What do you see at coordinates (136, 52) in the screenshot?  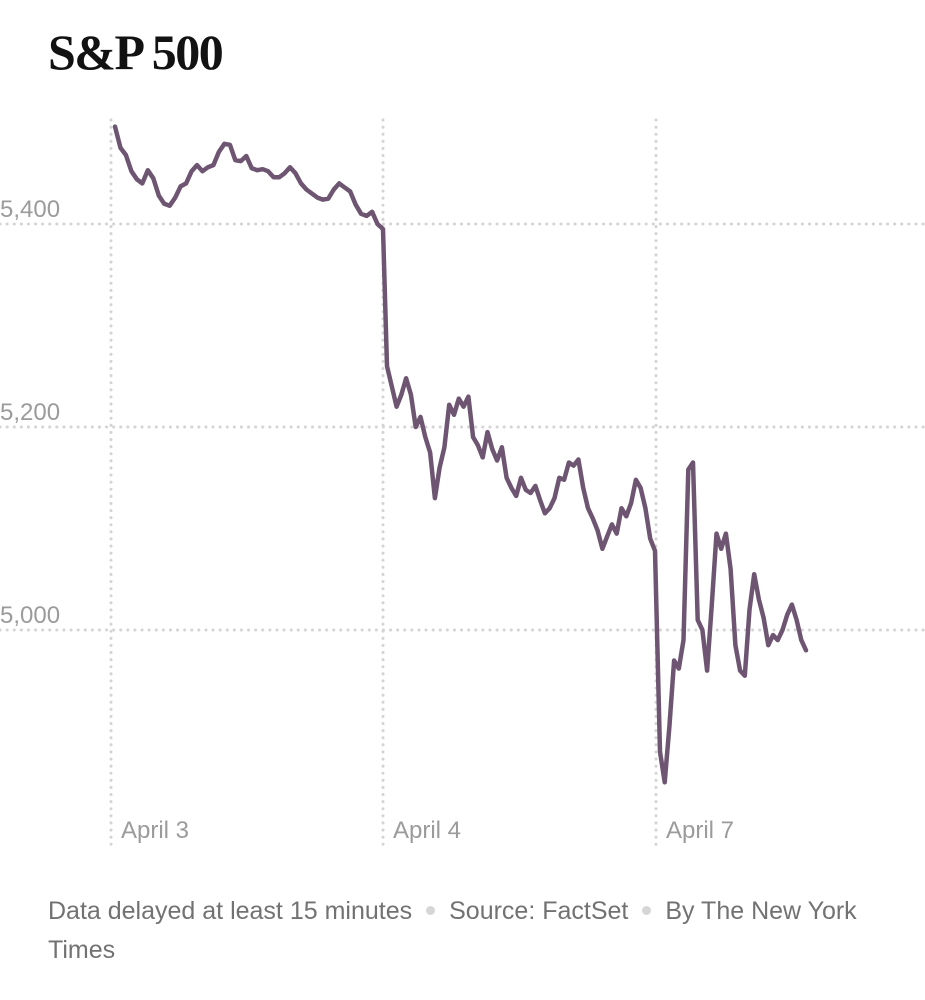 I see `chart-title: S&P 500` at bounding box center [136, 52].